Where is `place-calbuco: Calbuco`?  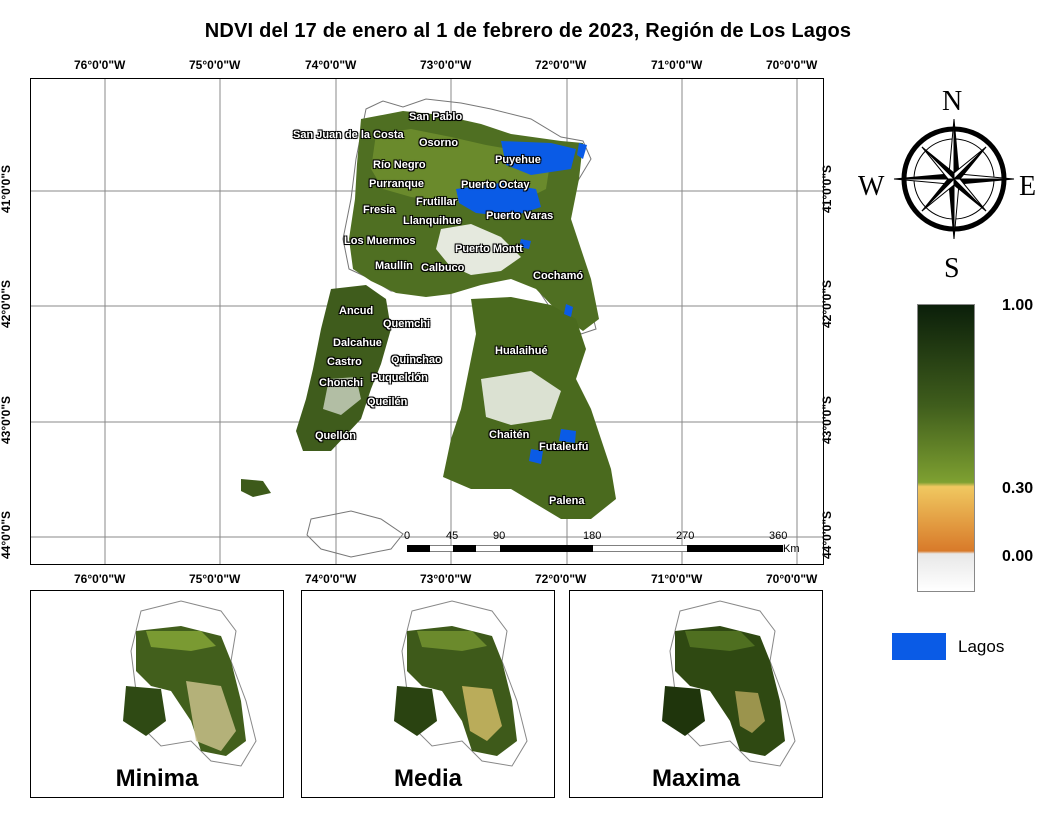 place-calbuco: Calbuco is located at coordinates (443, 268).